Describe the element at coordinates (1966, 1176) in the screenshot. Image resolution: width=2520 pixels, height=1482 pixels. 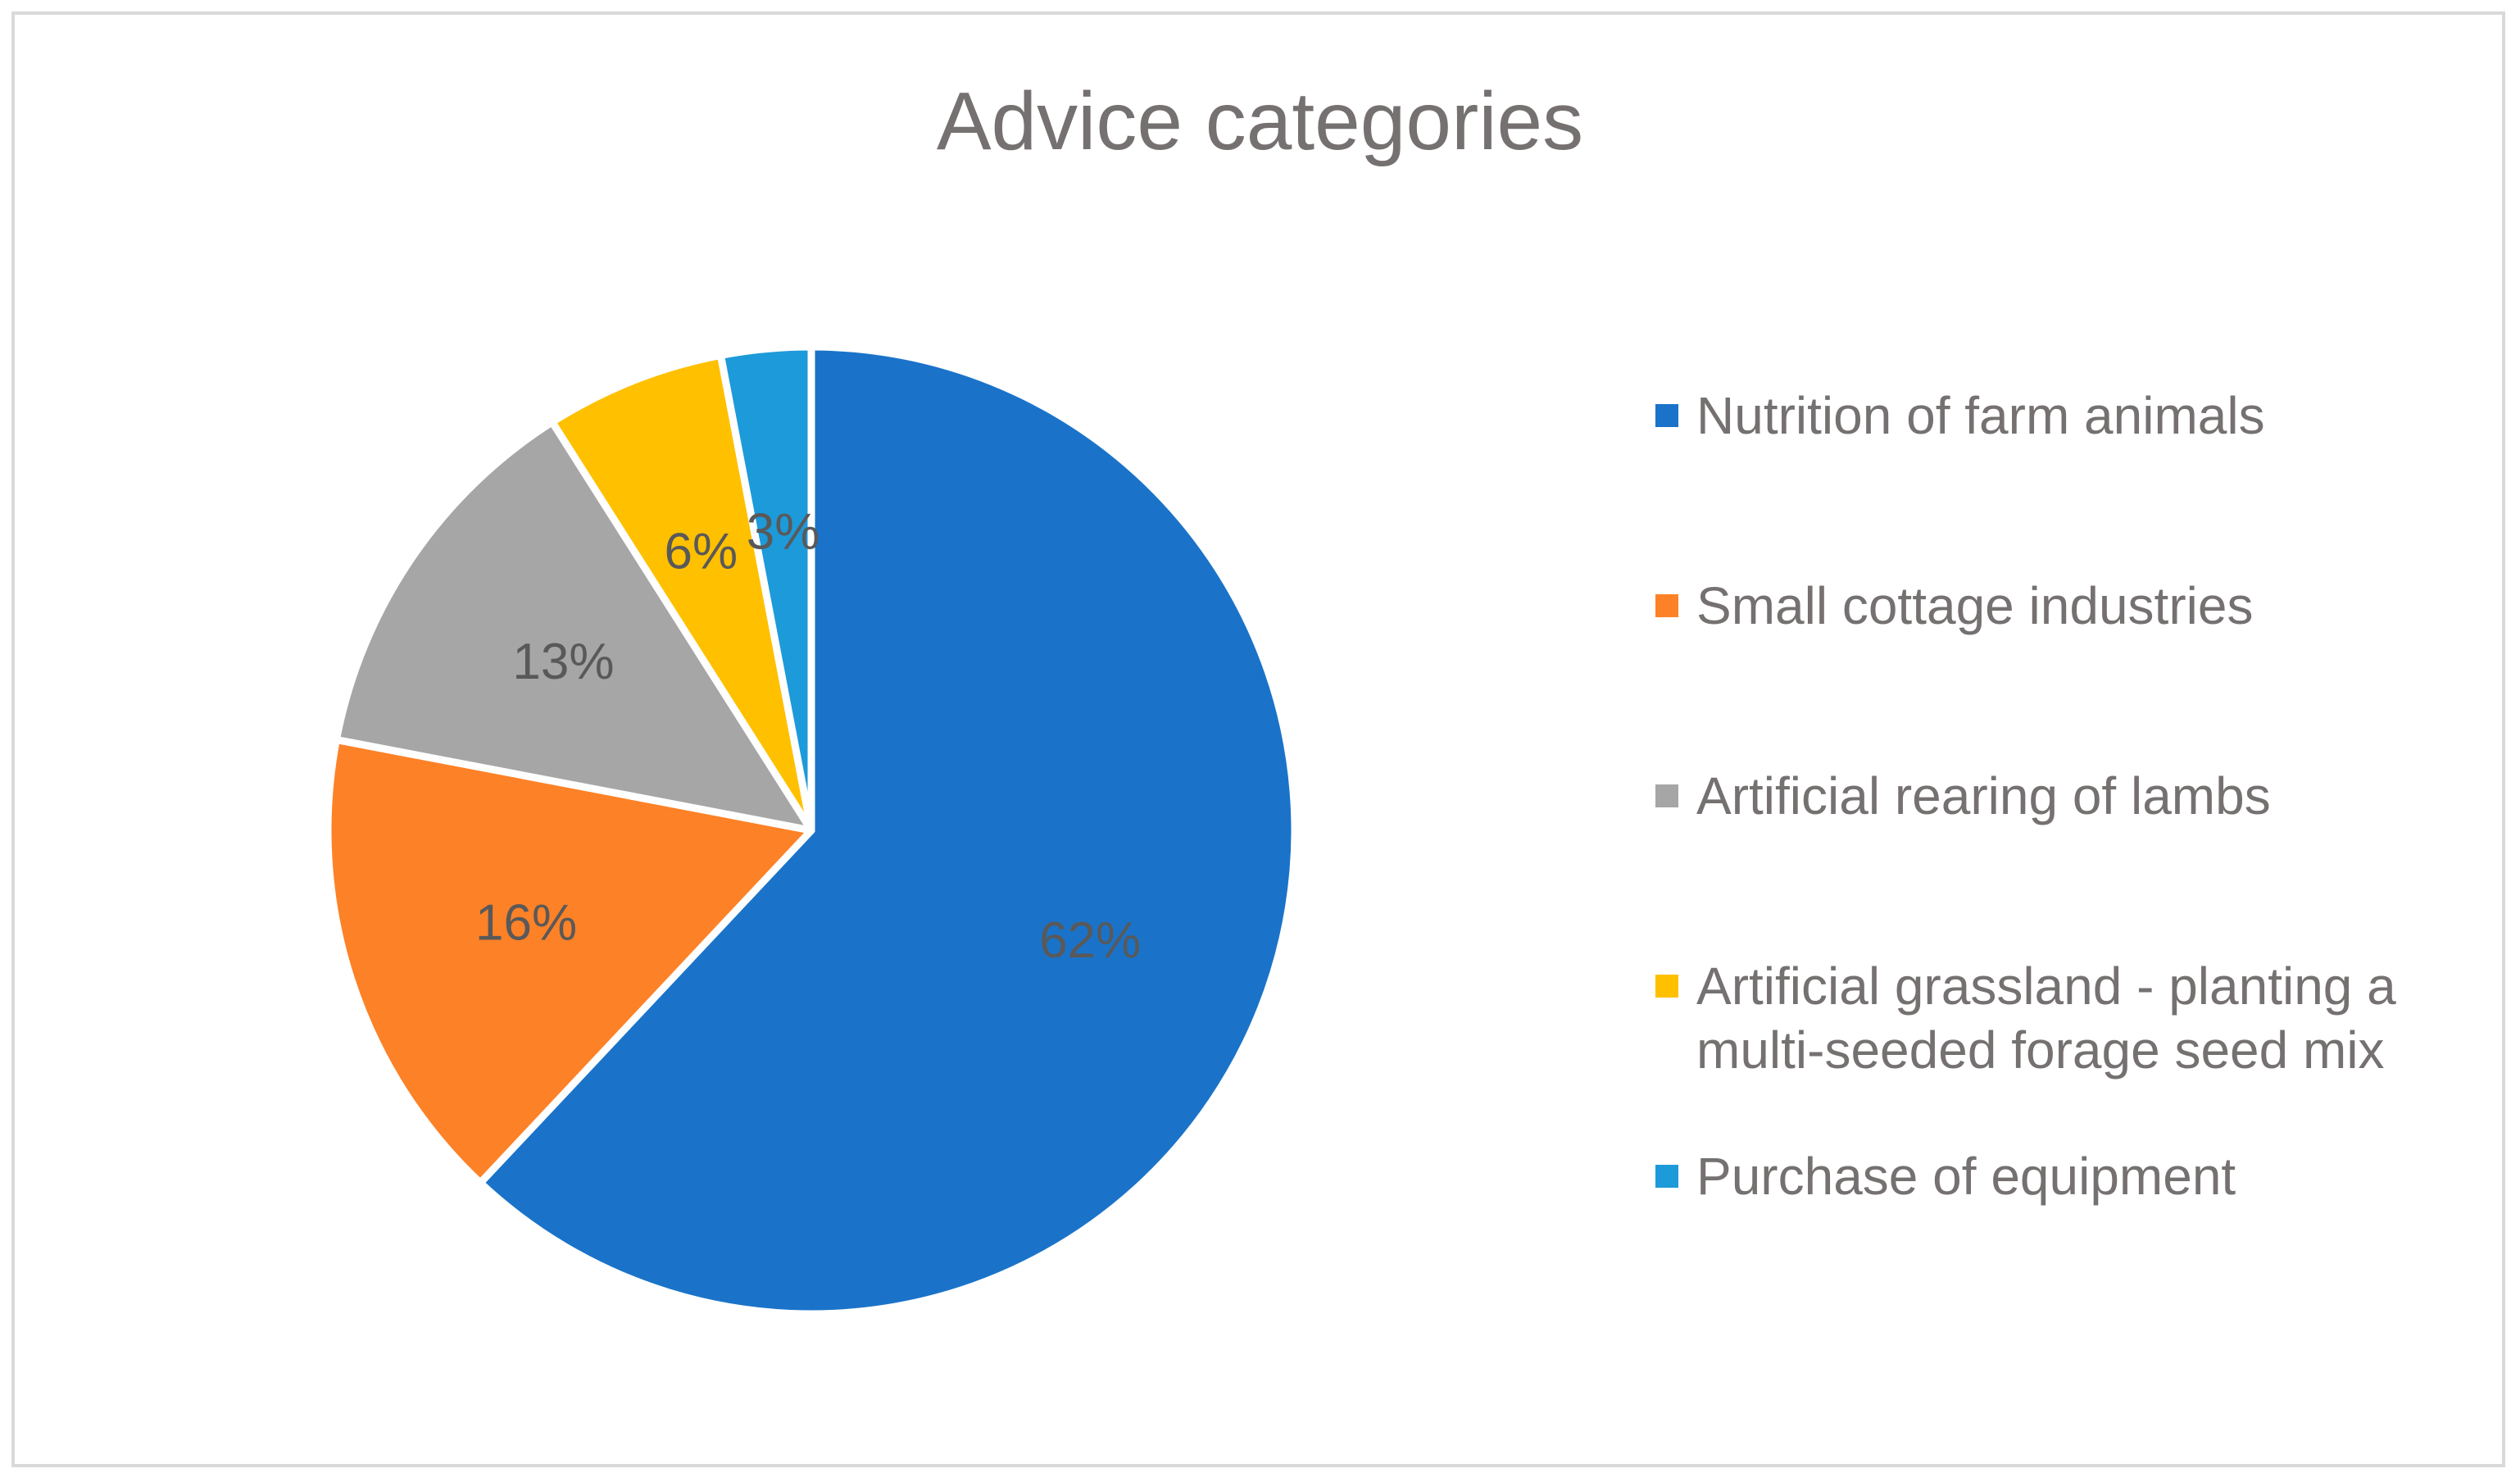
I see `legend-label-line: Purchase of equipment` at that location.